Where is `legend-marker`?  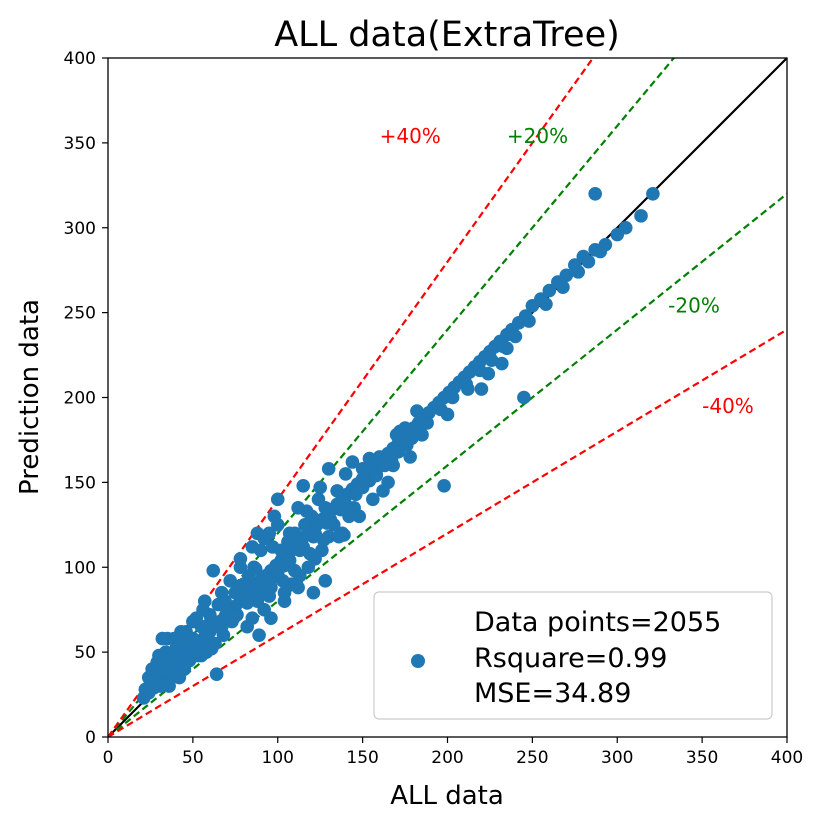 legend-marker is located at coordinates (418, 661).